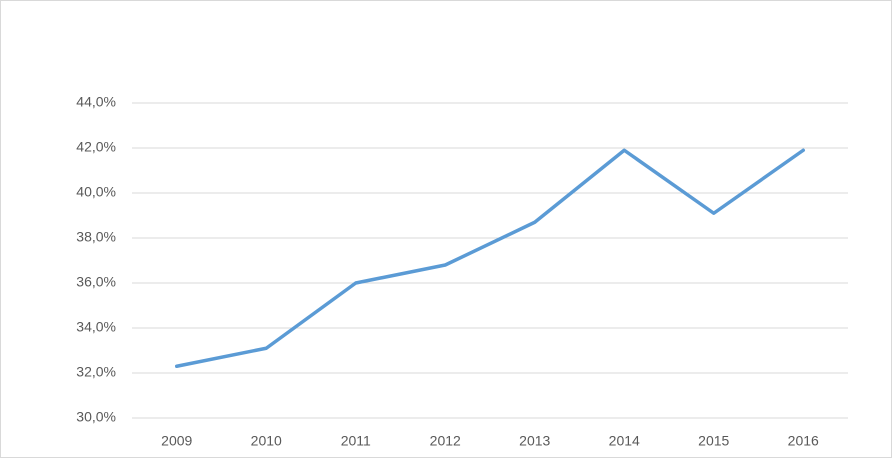  What do you see at coordinates (176, 441) in the screenshot?
I see `x-tick-label: 2009` at bounding box center [176, 441].